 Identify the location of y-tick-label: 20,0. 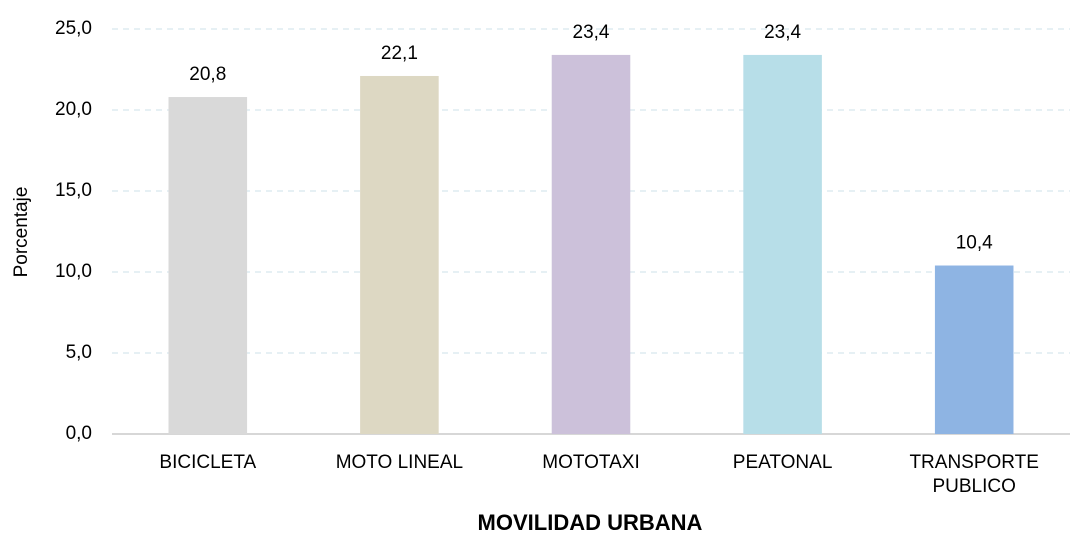
(73, 109).